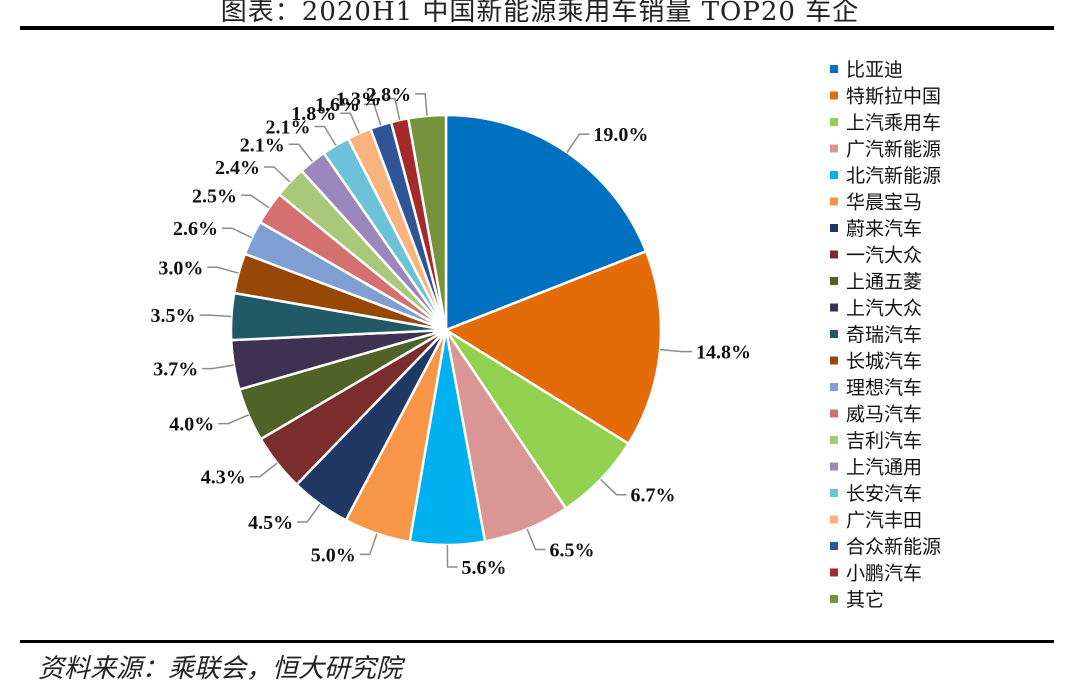 This screenshot has width=1080, height=685. I want to click on data-label: 3.5%, so click(173, 316).